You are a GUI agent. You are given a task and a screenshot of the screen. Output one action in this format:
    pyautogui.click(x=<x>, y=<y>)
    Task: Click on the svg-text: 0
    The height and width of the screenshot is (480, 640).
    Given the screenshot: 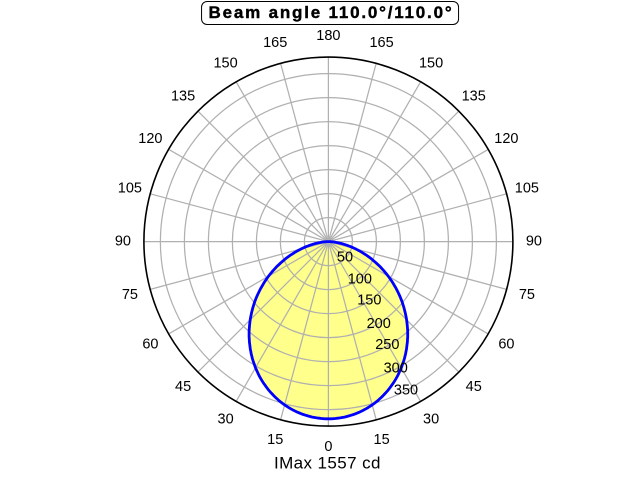 What is the action you would take?
    pyautogui.click(x=328, y=447)
    